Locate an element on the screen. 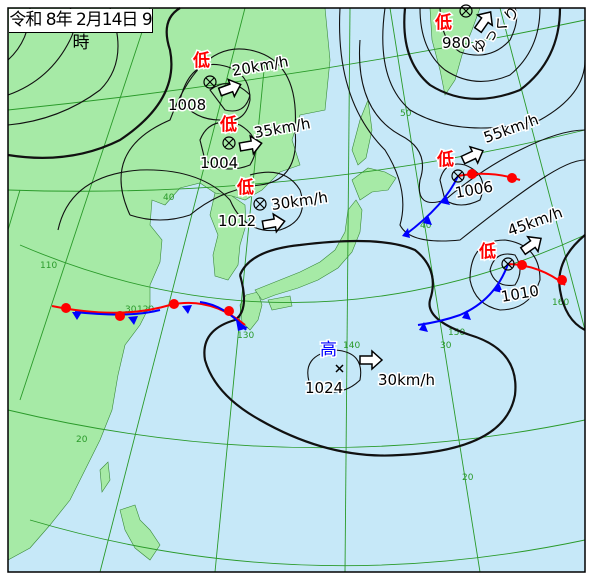  x-icon is located at coordinates (339, 368).